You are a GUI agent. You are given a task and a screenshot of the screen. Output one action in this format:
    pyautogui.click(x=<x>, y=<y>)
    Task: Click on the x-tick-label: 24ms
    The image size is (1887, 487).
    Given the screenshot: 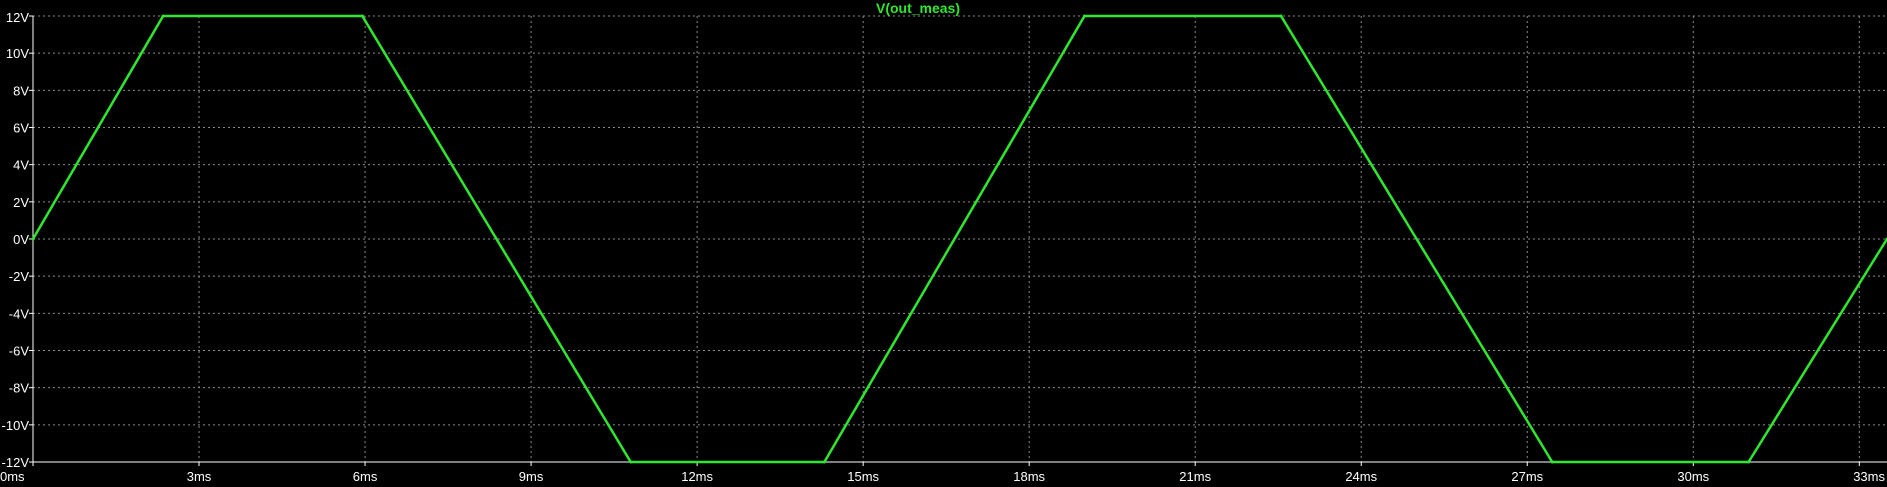 What is the action you would take?
    pyautogui.click(x=1361, y=476)
    